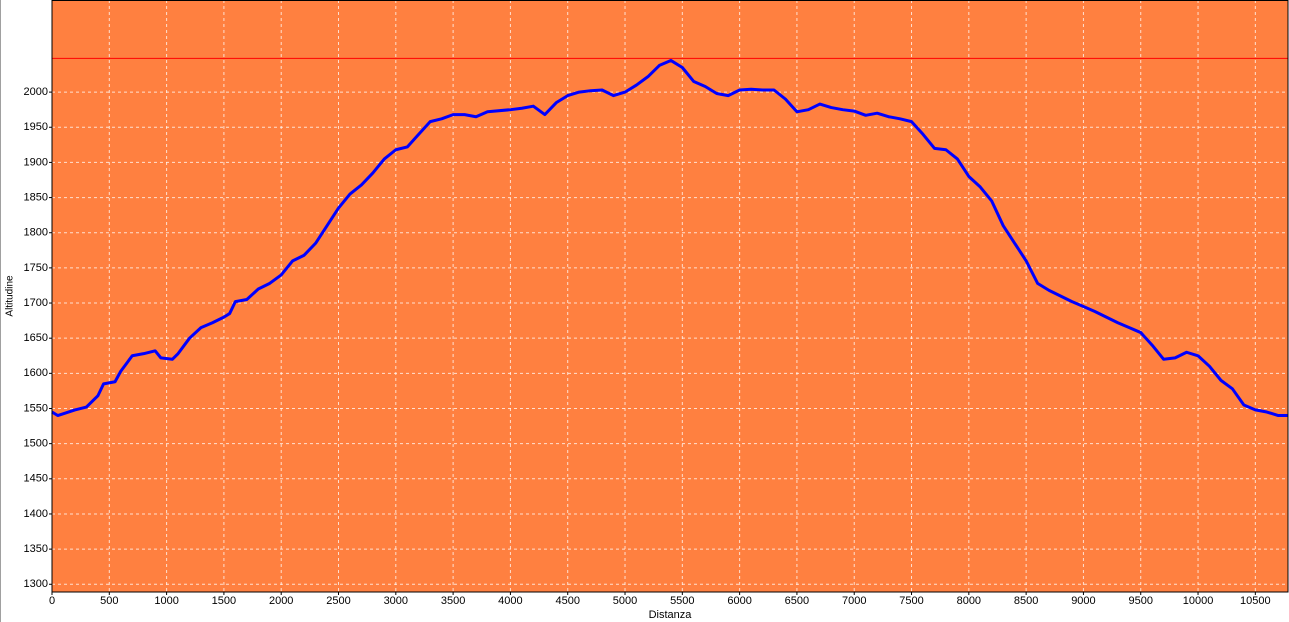  Describe the element at coordinates (739, 601) in the screenshot. I see `x-tick-label: 6000` at that location.